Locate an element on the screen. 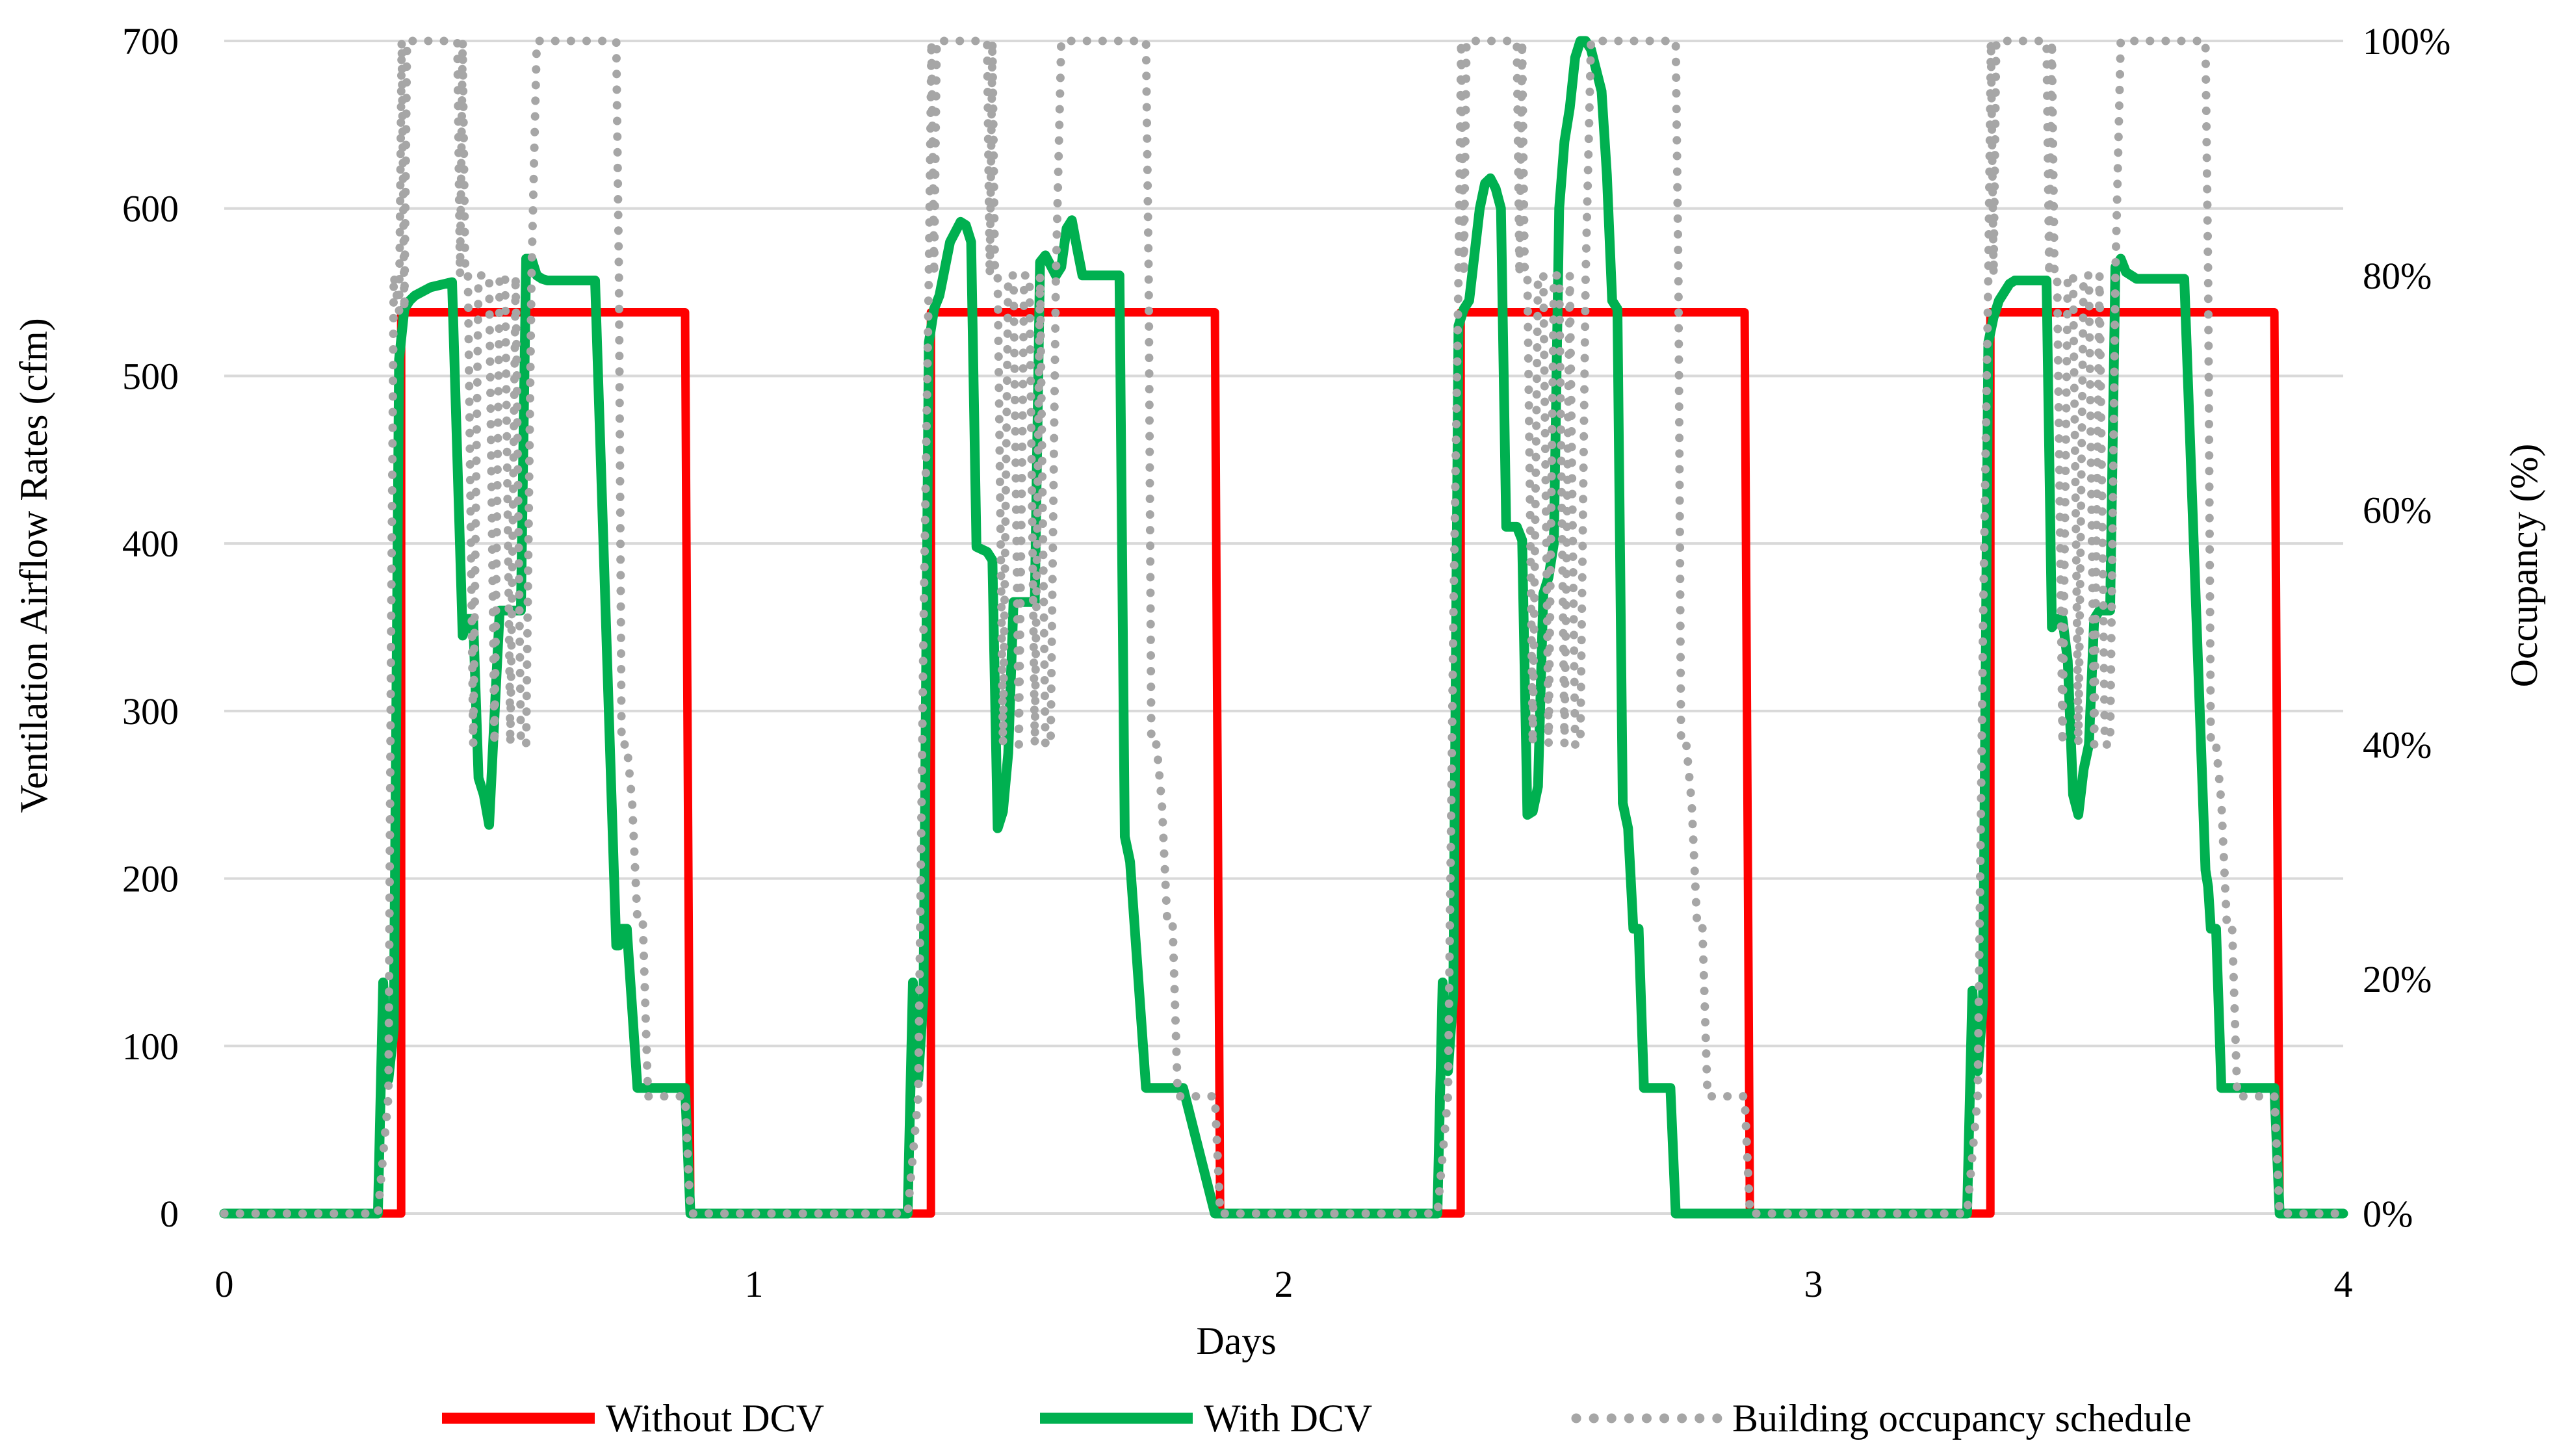  legend-label-occupancy: Building occupancy schedule is located at coordinates (1961, 1418).